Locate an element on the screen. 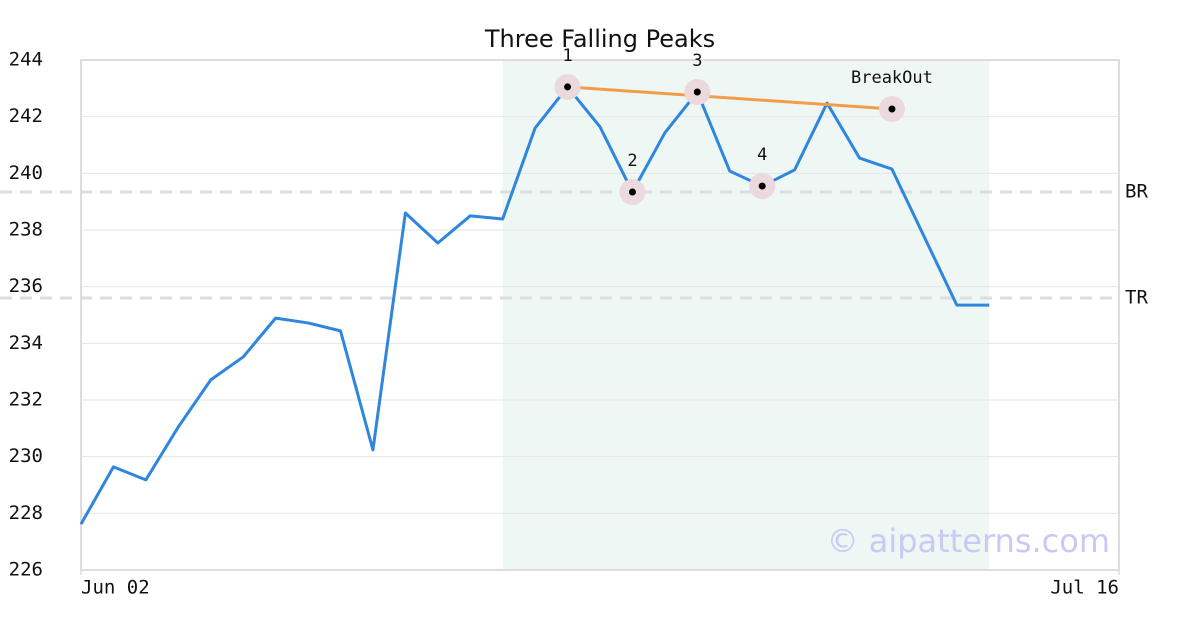  point-label: BreakOut is located at coordinates (892, 78).